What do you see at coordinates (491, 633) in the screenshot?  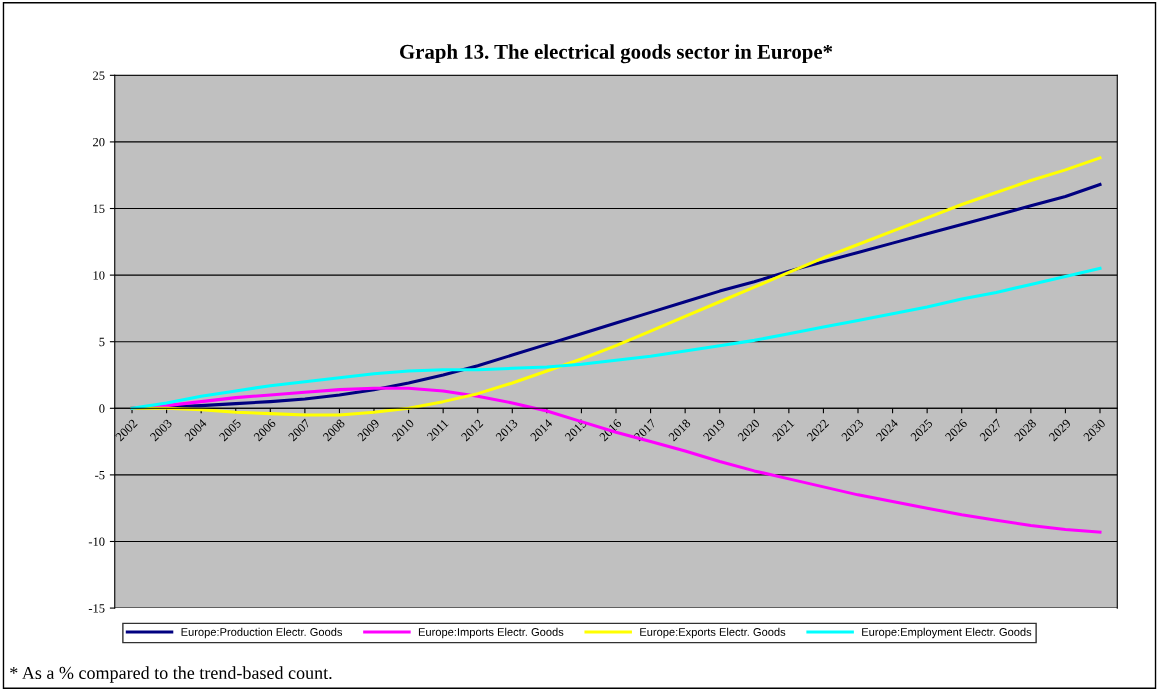 I see `legend-label: Europe:Imports Electr. Goods` at bounding box center [491, 633].